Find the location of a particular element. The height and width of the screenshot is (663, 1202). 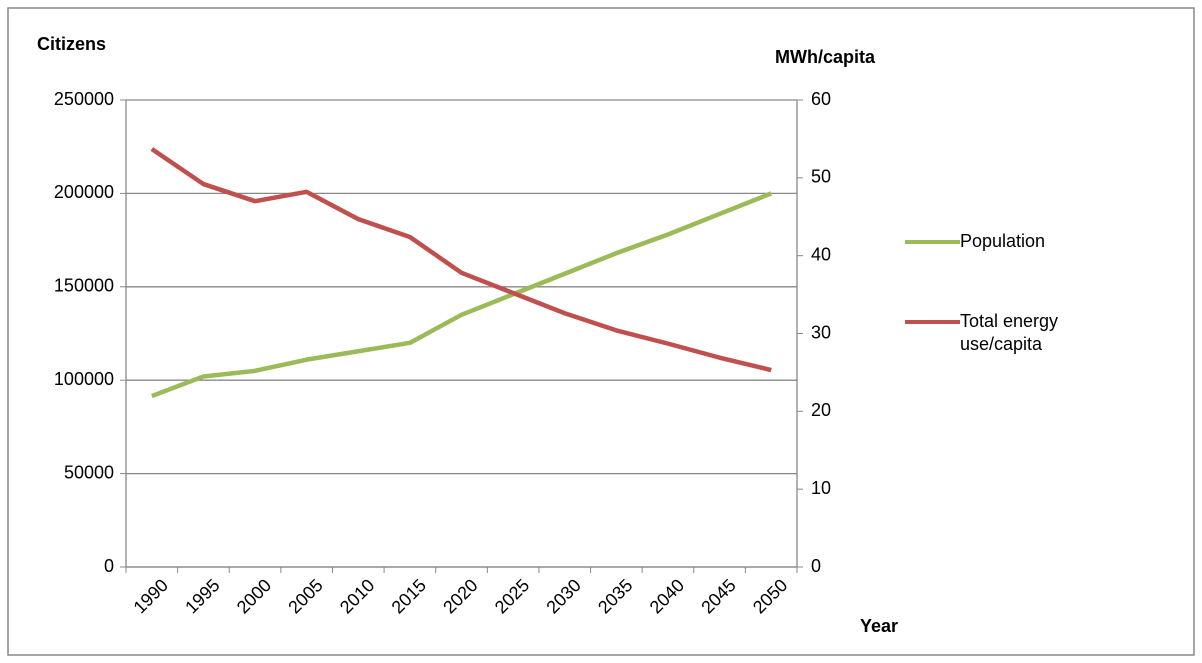

y2-tick-label: 10 is located at coordinates (821, 488).